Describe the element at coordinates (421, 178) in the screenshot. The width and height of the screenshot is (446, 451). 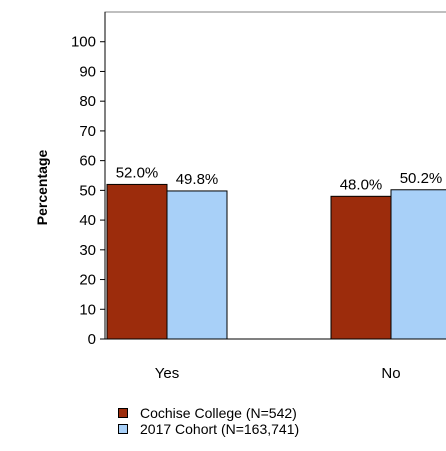
I see `data-label: 50.2%` at that location.